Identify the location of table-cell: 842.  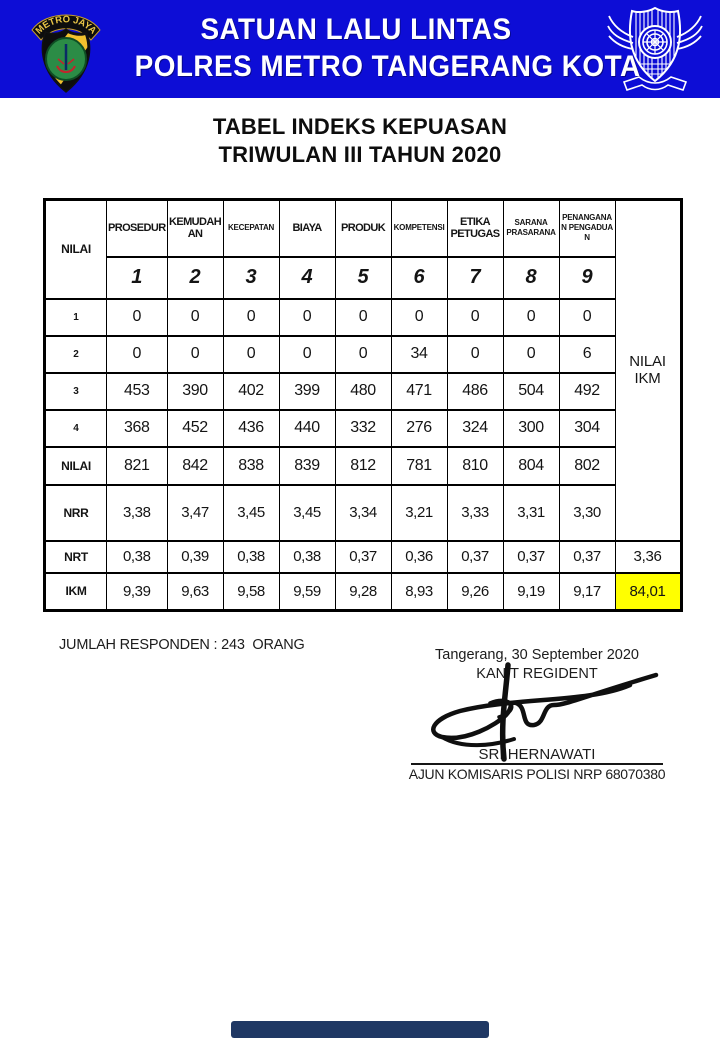
(195, 465).